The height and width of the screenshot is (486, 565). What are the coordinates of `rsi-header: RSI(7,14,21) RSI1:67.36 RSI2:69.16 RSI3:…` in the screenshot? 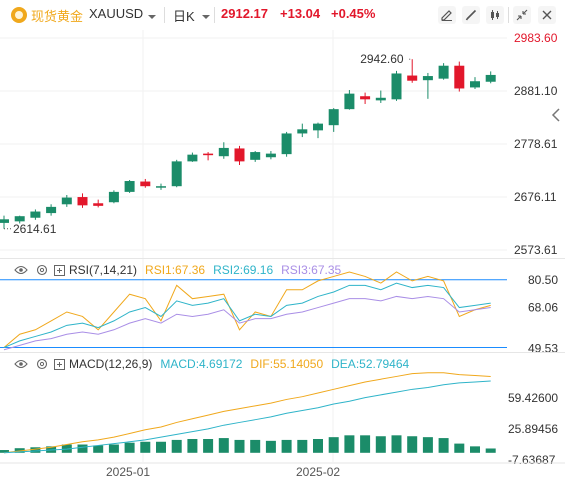 It's located at (177, 270).